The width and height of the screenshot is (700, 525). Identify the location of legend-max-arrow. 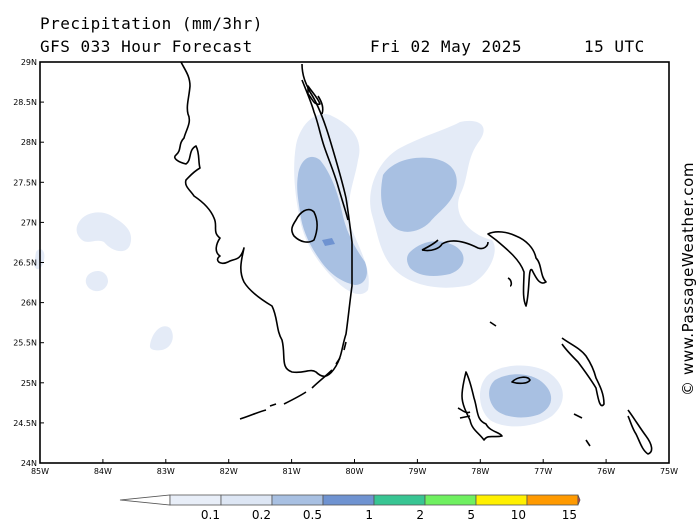
(579, 500).